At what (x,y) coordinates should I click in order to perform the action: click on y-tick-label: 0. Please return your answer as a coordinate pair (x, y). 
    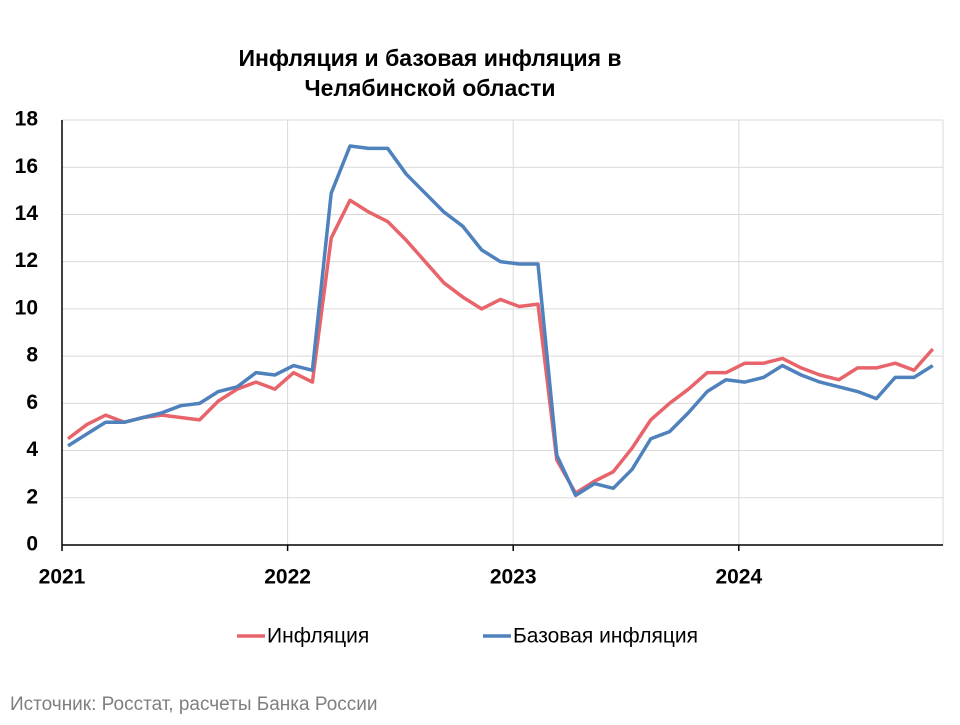
    Looking at the image, I should click on (32, 544).